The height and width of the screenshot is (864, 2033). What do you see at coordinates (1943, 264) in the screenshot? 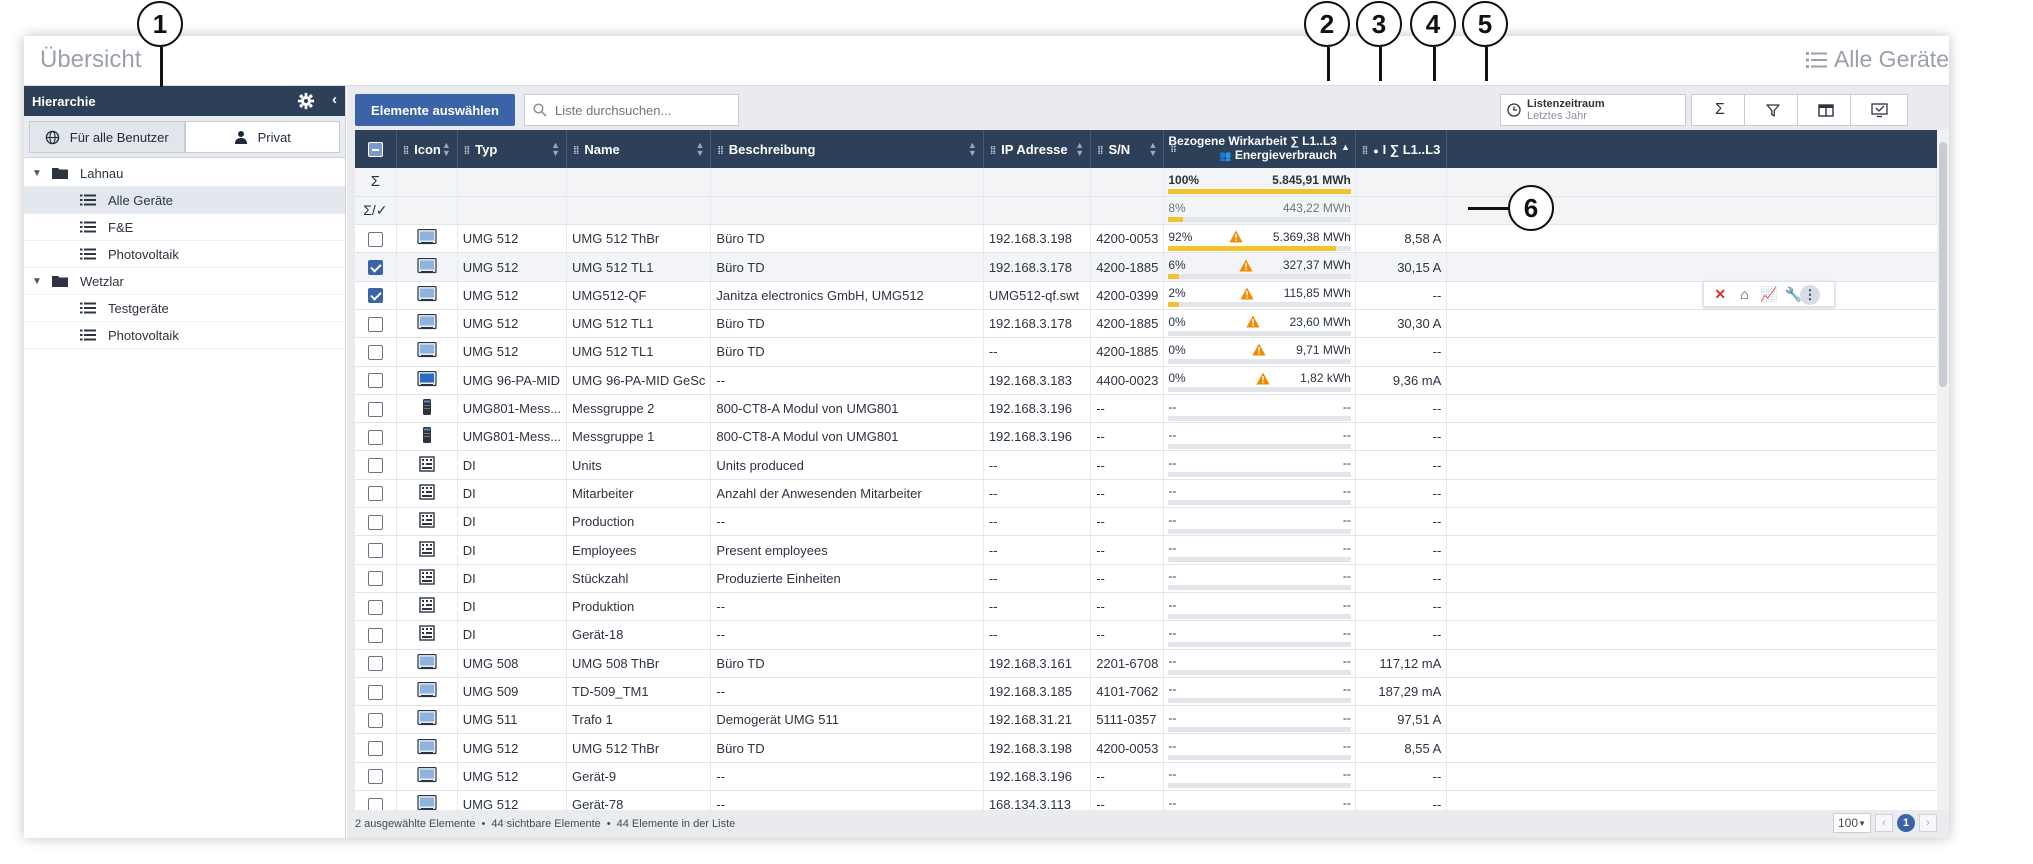
I see `scrollbar-thumb` at bounding box center [1943, 264].